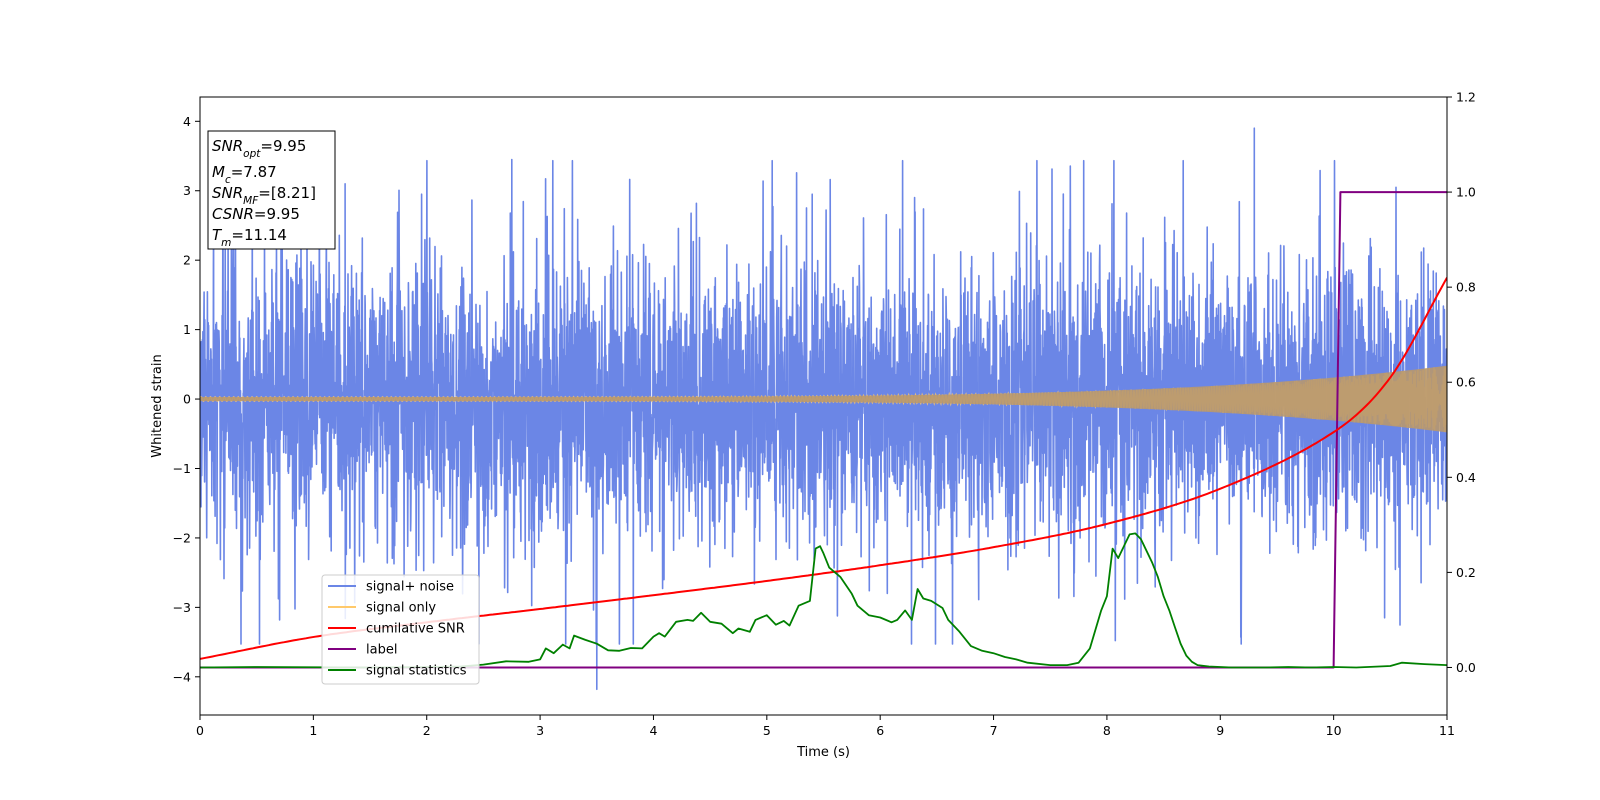 The width and height of the screenshot is (1600, 800). Describe the element at coordinates (1466, 97) in the screenshot. I see `y2-tick-label: 1.2` at that location.